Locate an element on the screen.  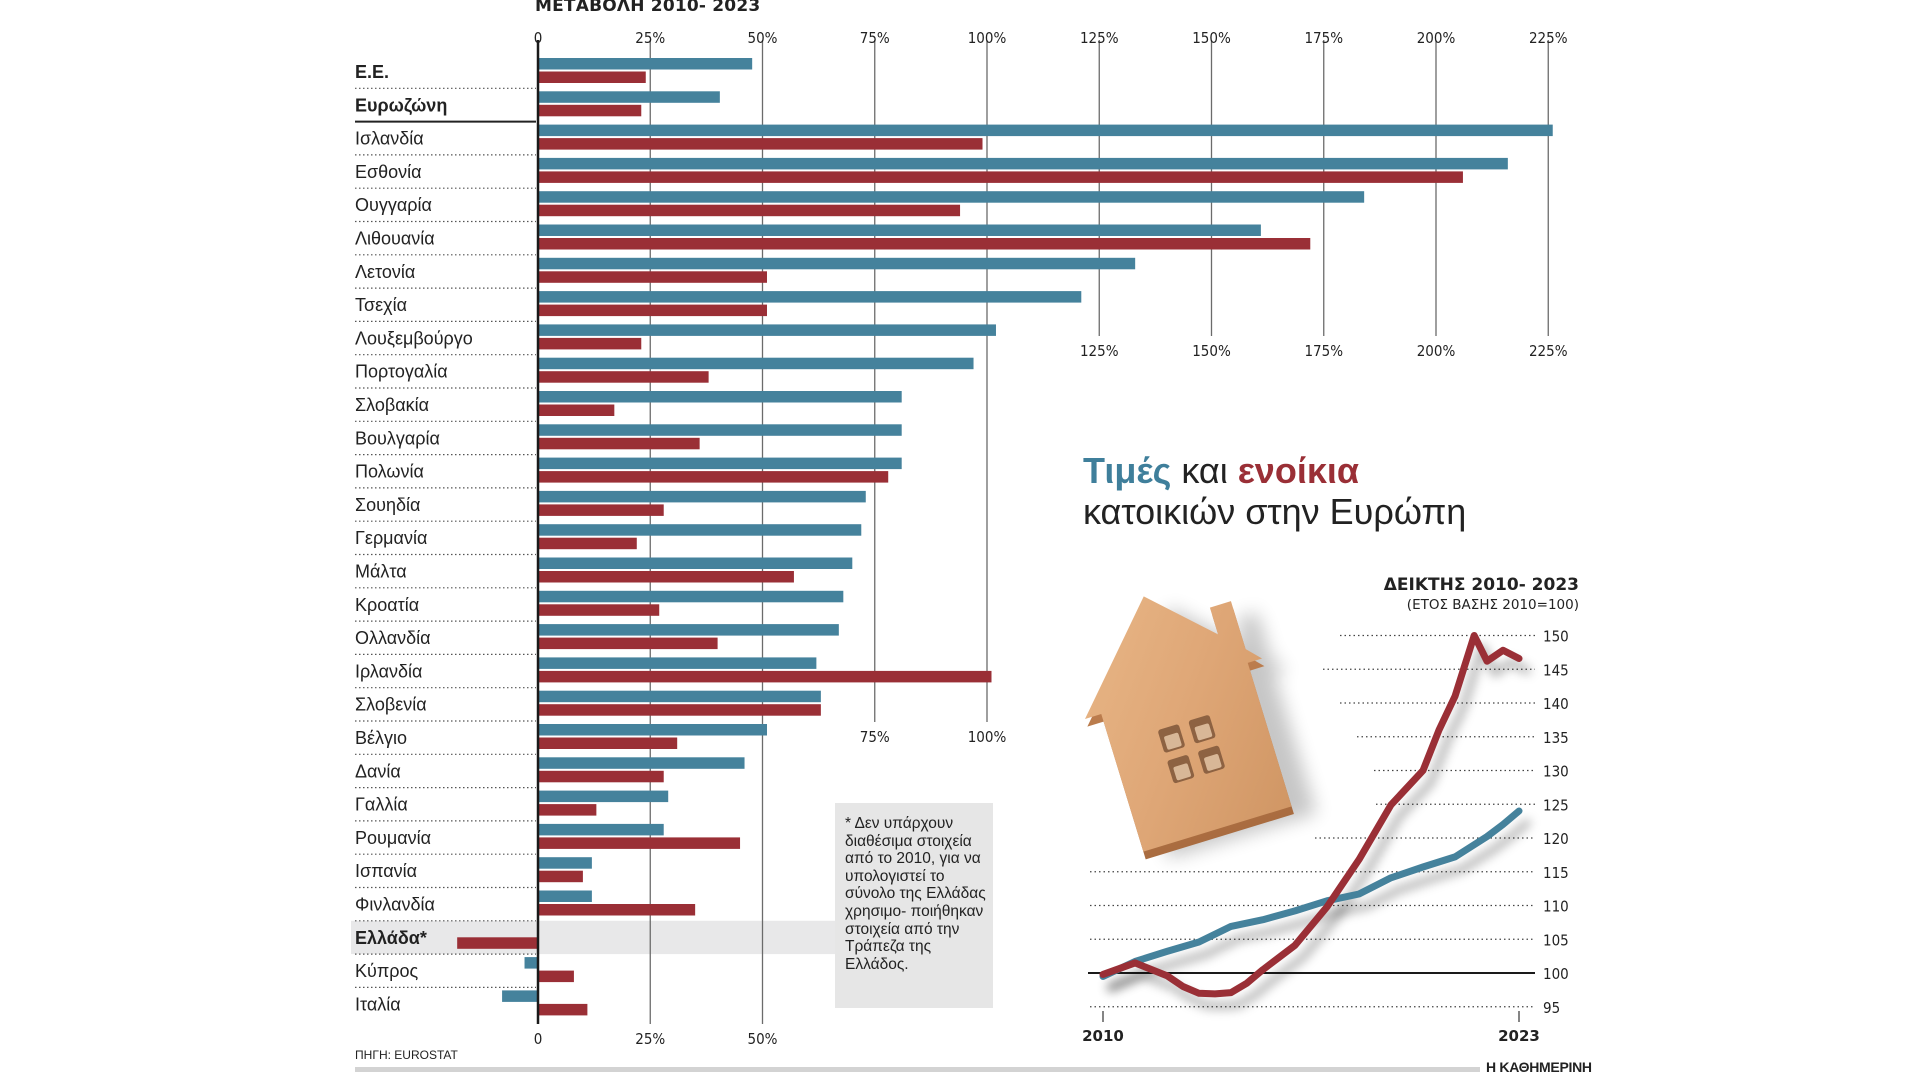
country-label: Ρουμανία is located at coordinates (393, 838).